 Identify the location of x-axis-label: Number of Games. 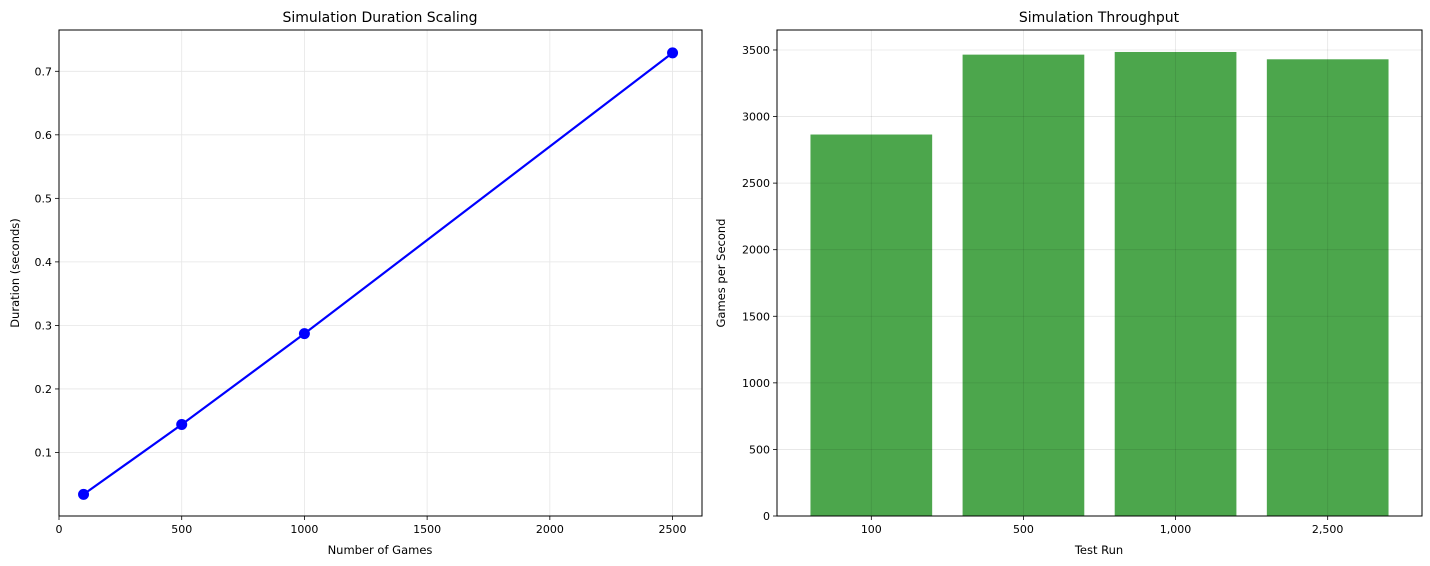
(380, 550).